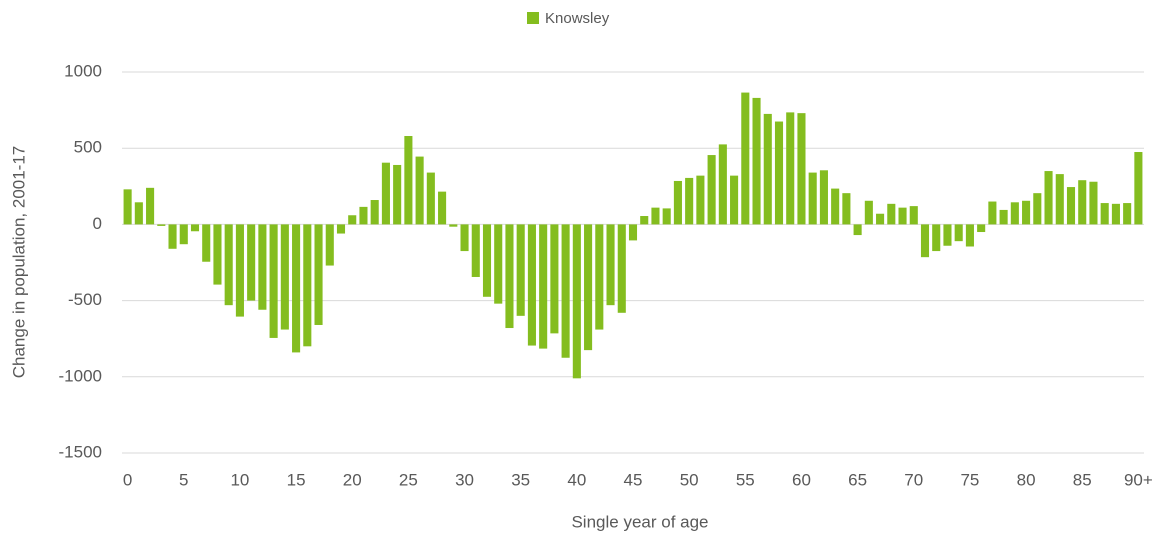  What do you see at coordinates (1082, 479) in the screenshot?
I see `x-tick-label: 85` at bounding box center [1082, 479].